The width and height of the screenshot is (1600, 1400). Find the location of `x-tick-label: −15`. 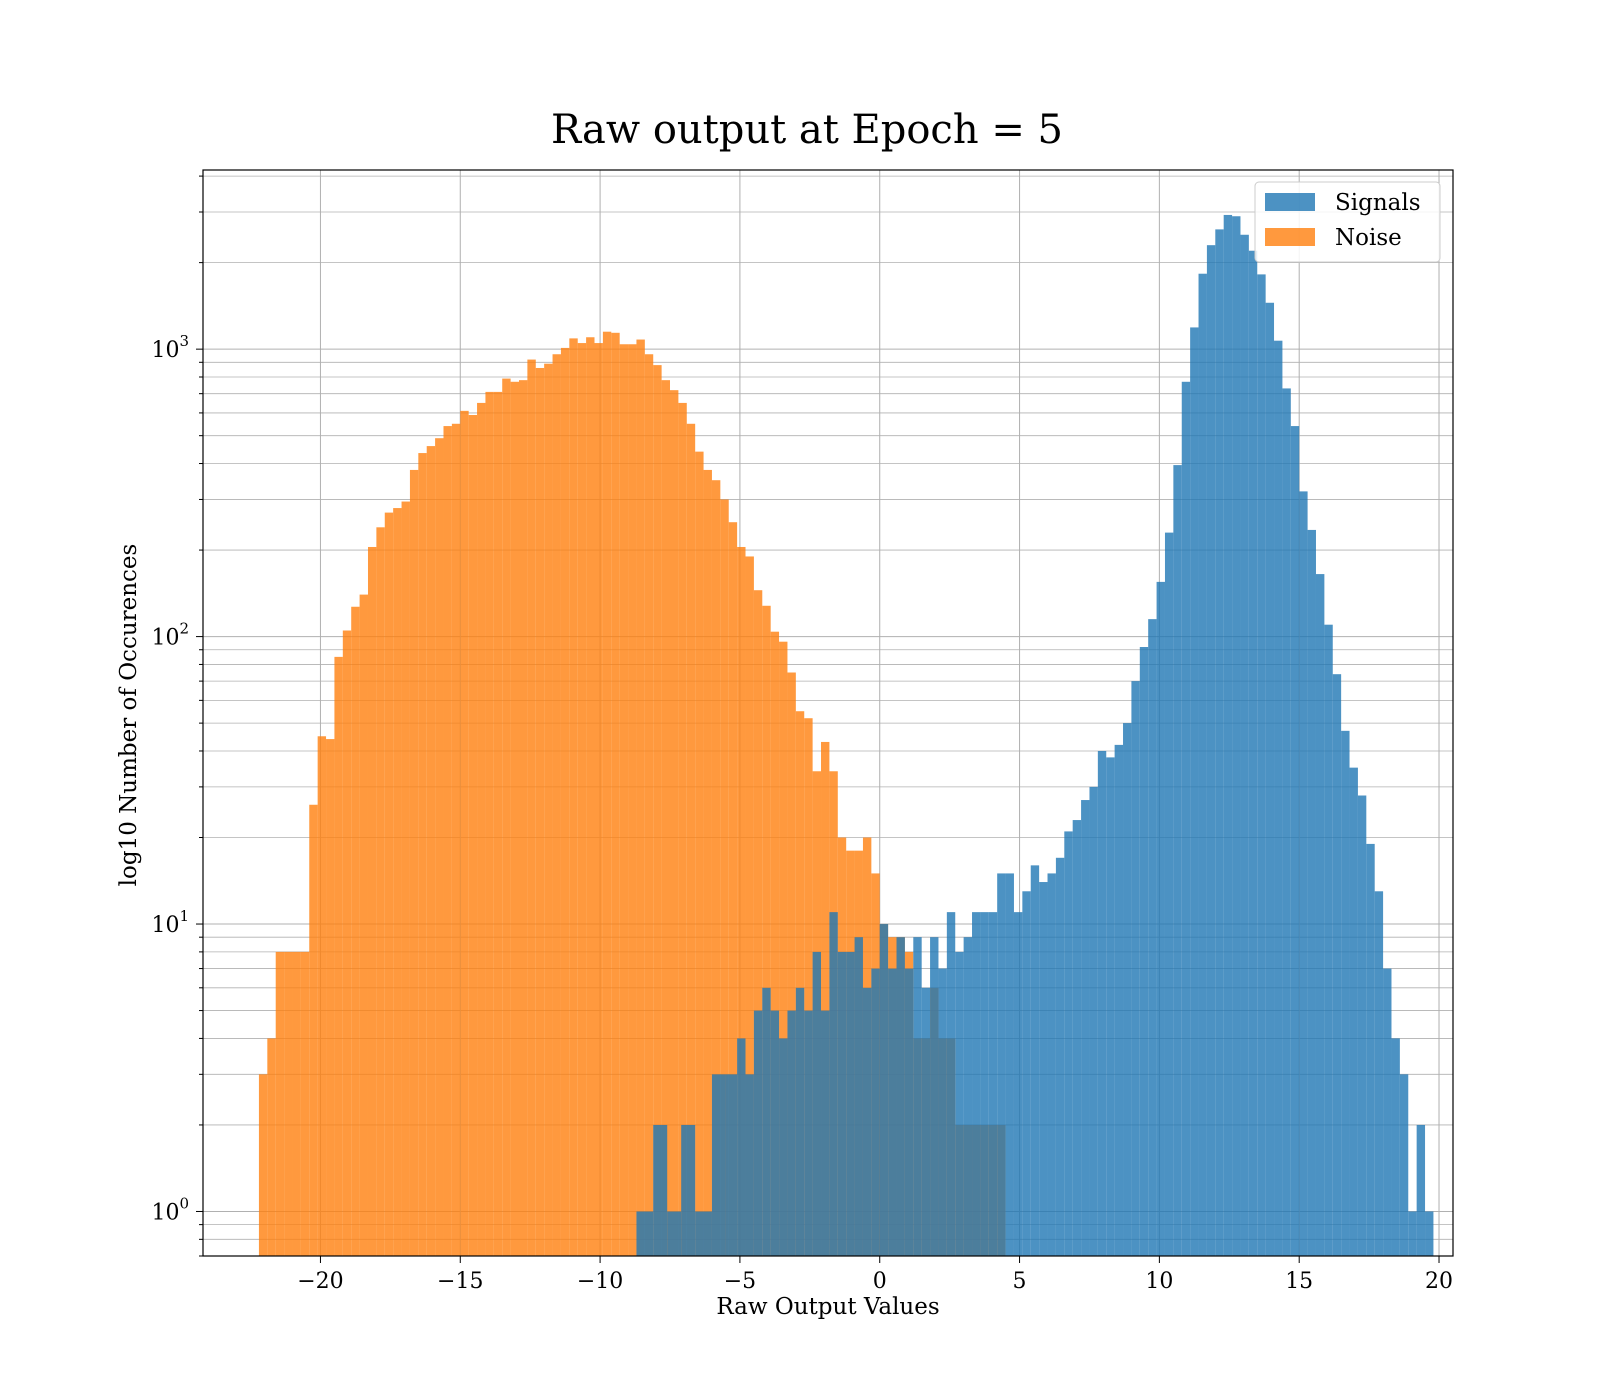

x-tick-label: −15 is located at coordinates (460, 1281).